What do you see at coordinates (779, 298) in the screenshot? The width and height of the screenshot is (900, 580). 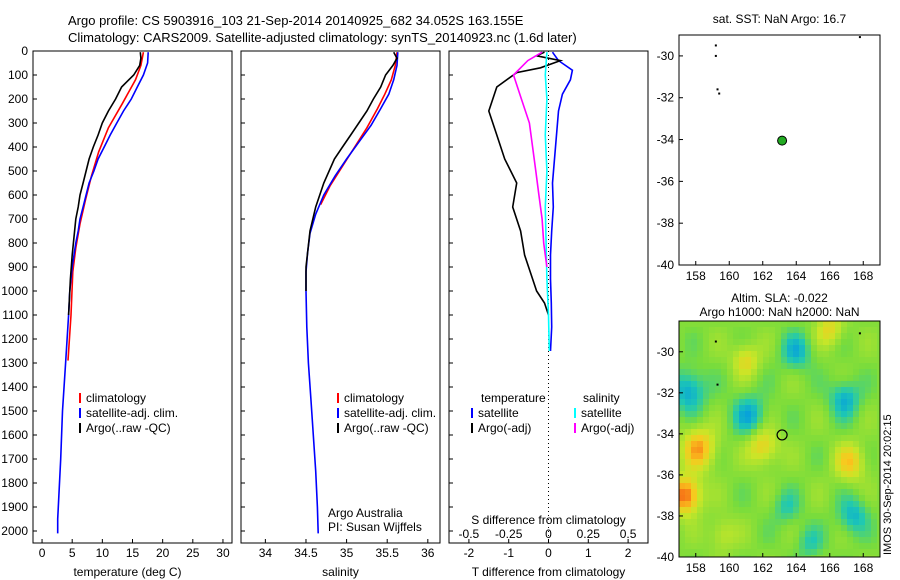 I see `altimetry-title-line1: Altim. SLA: -0.022` at bounding box center [779, 298].